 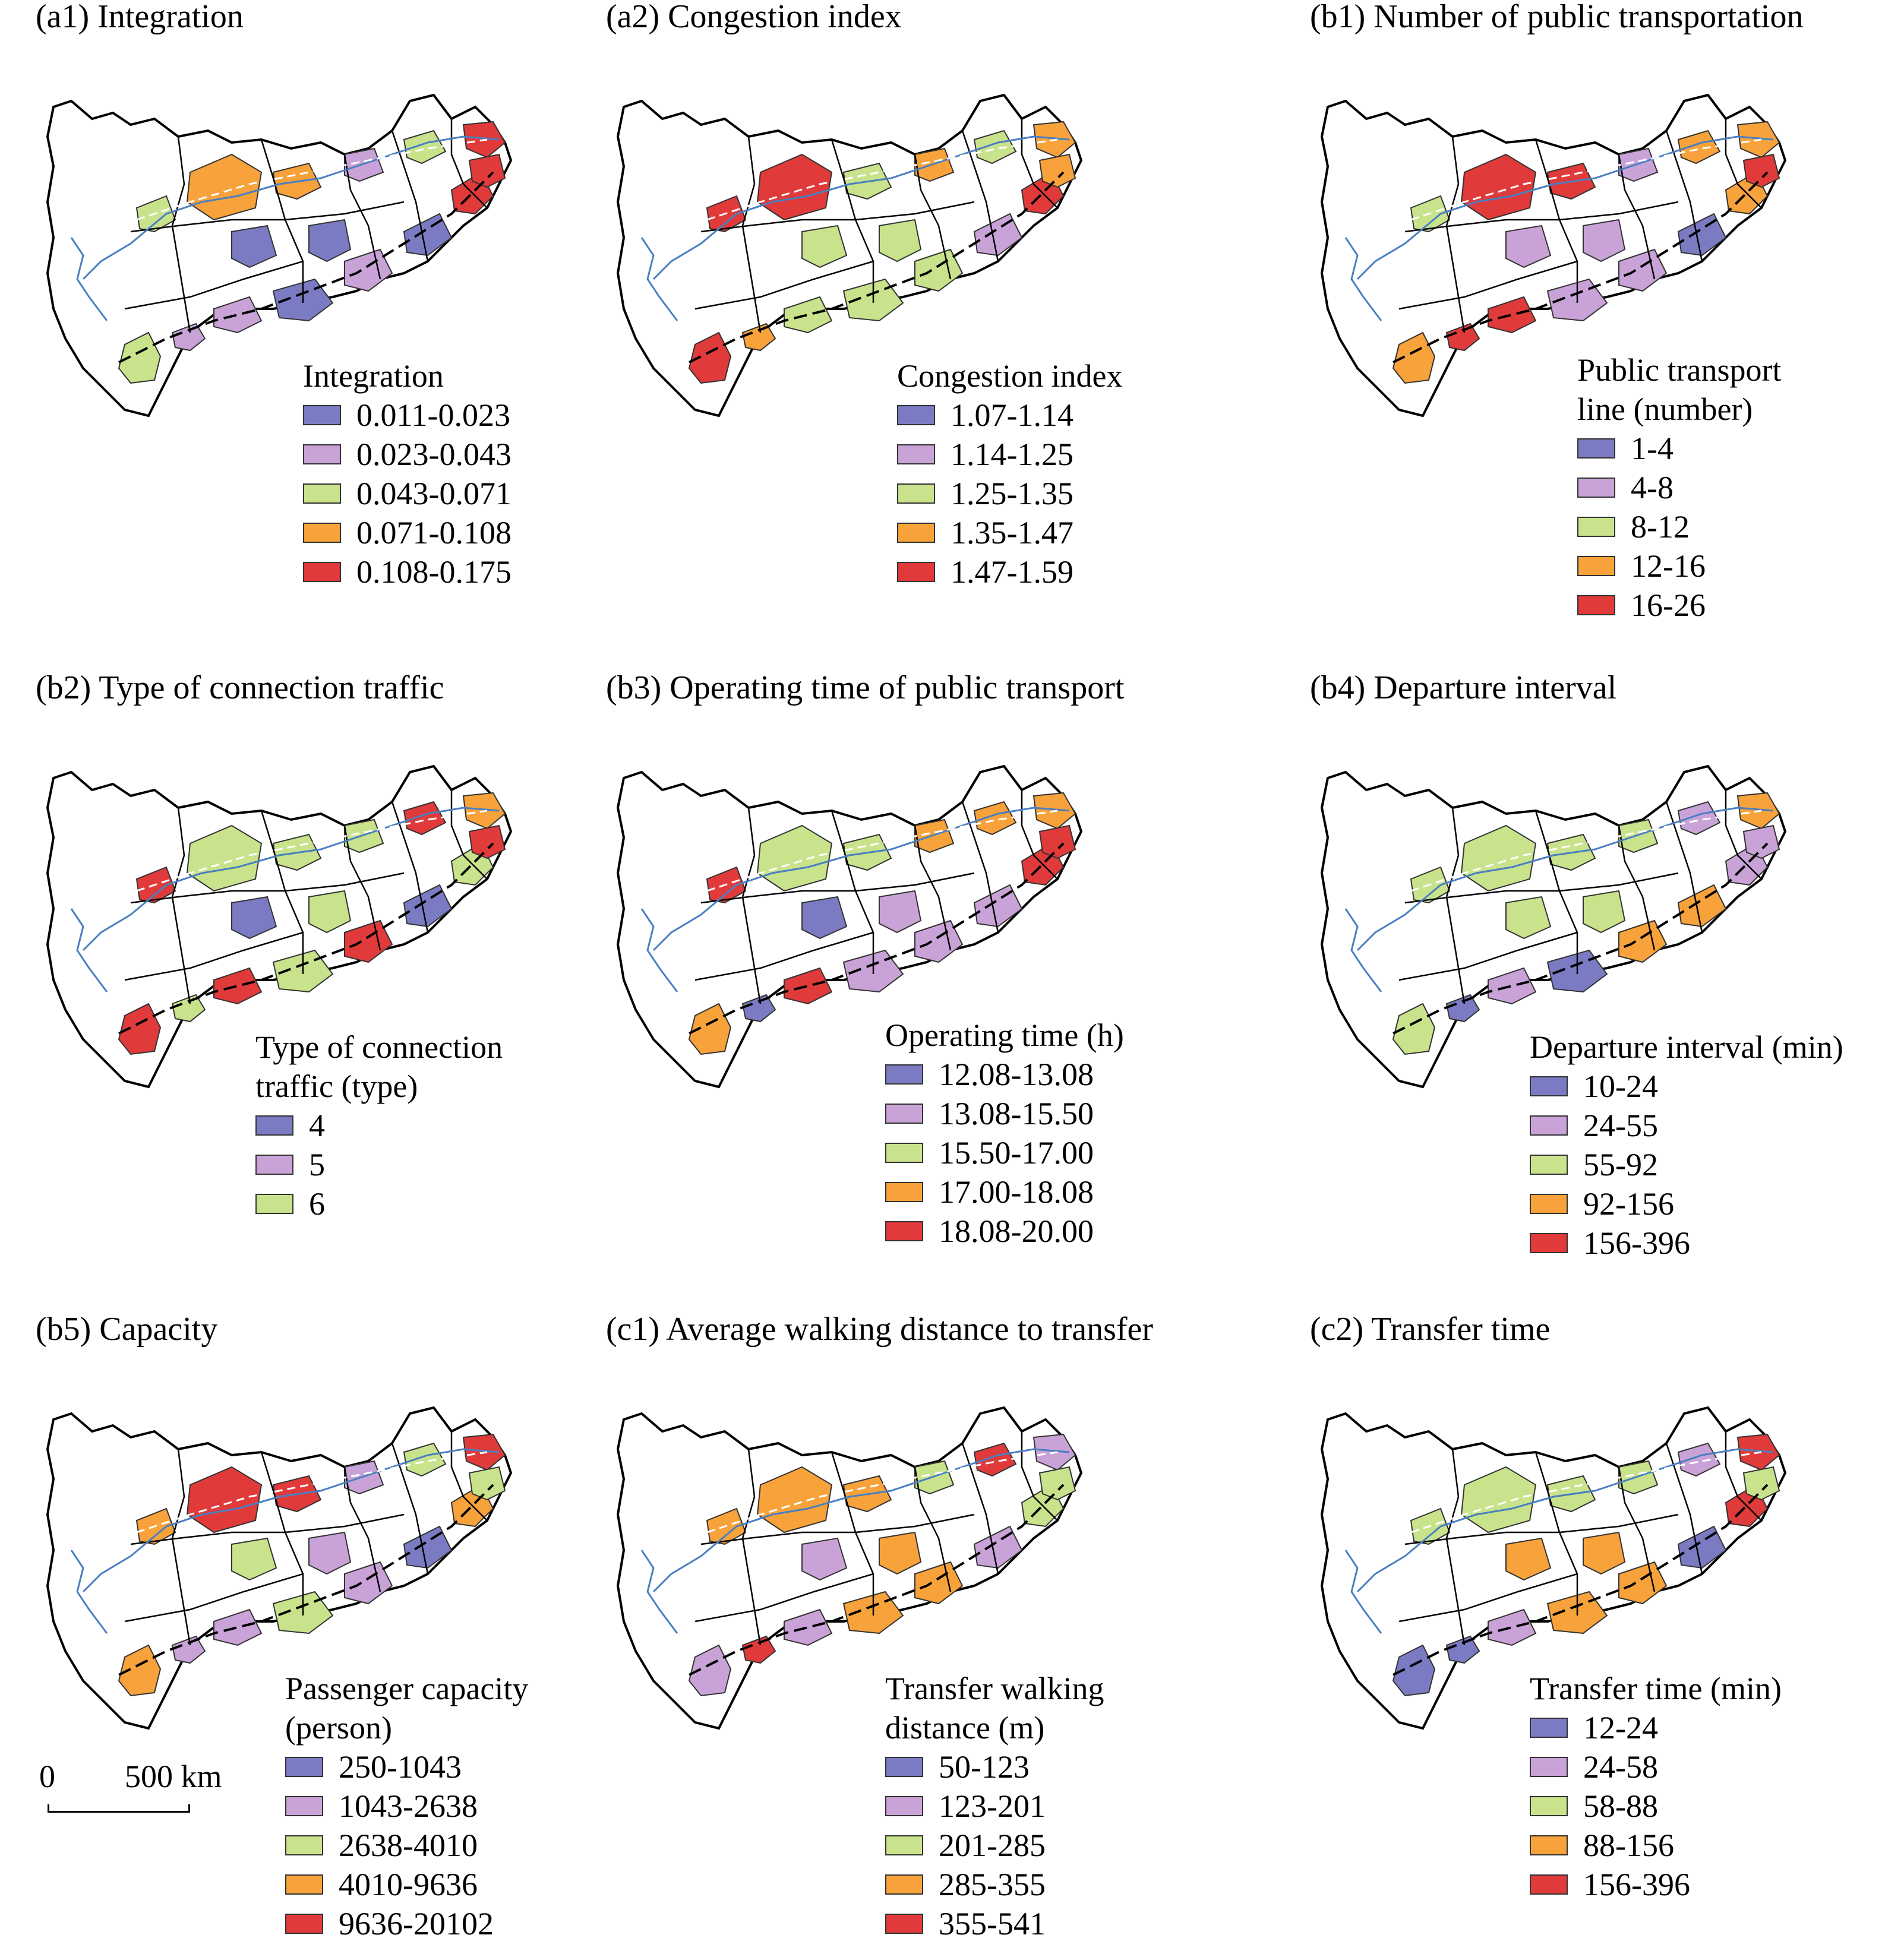 I want to click on legend-item: 12-16, so click(x=1679, y=566).